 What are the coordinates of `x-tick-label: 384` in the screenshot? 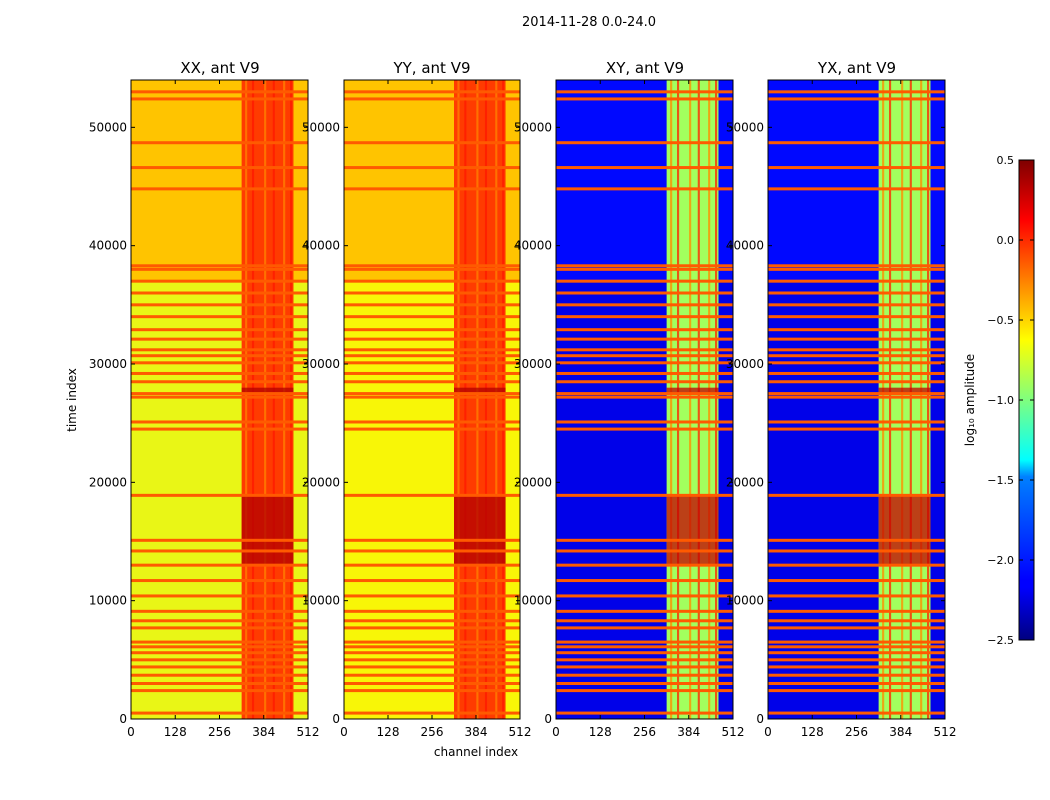 It's located at (688, 732).